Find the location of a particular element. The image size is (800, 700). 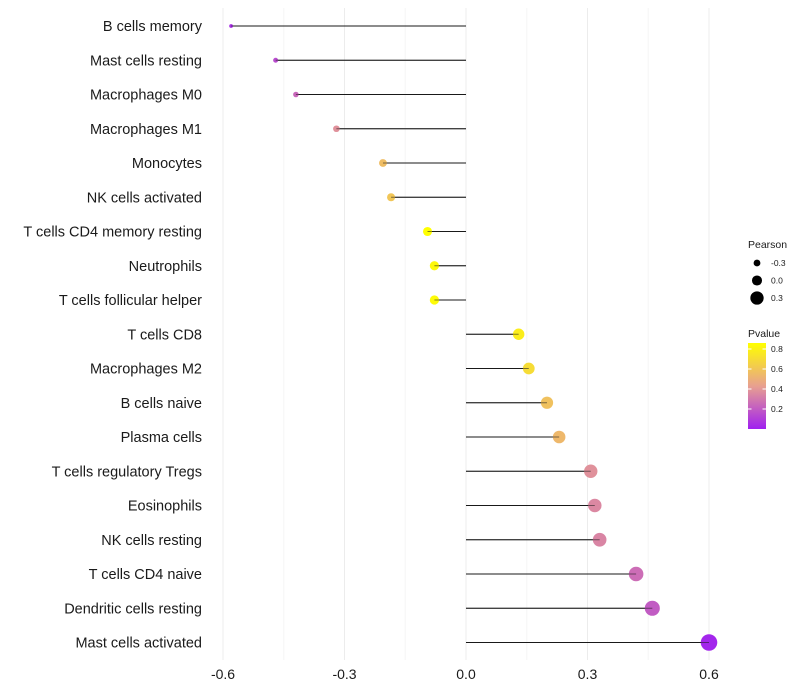

x-tick-label: -0.3 is located at coordinates (344, 674).